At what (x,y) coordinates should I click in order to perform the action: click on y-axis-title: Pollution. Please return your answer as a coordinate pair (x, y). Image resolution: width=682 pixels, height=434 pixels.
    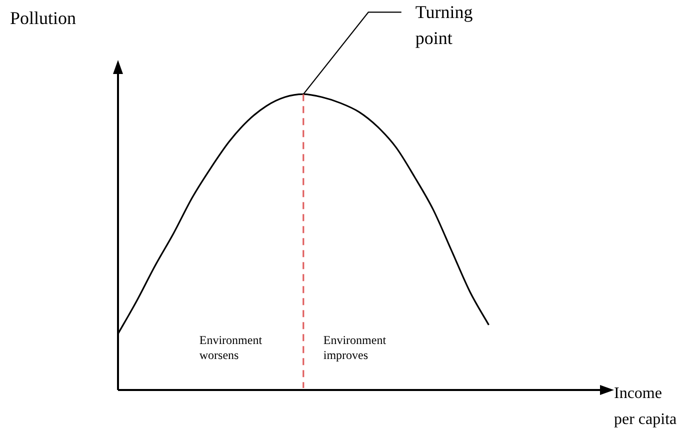
    Looking at the image, I should click on (43, 18).